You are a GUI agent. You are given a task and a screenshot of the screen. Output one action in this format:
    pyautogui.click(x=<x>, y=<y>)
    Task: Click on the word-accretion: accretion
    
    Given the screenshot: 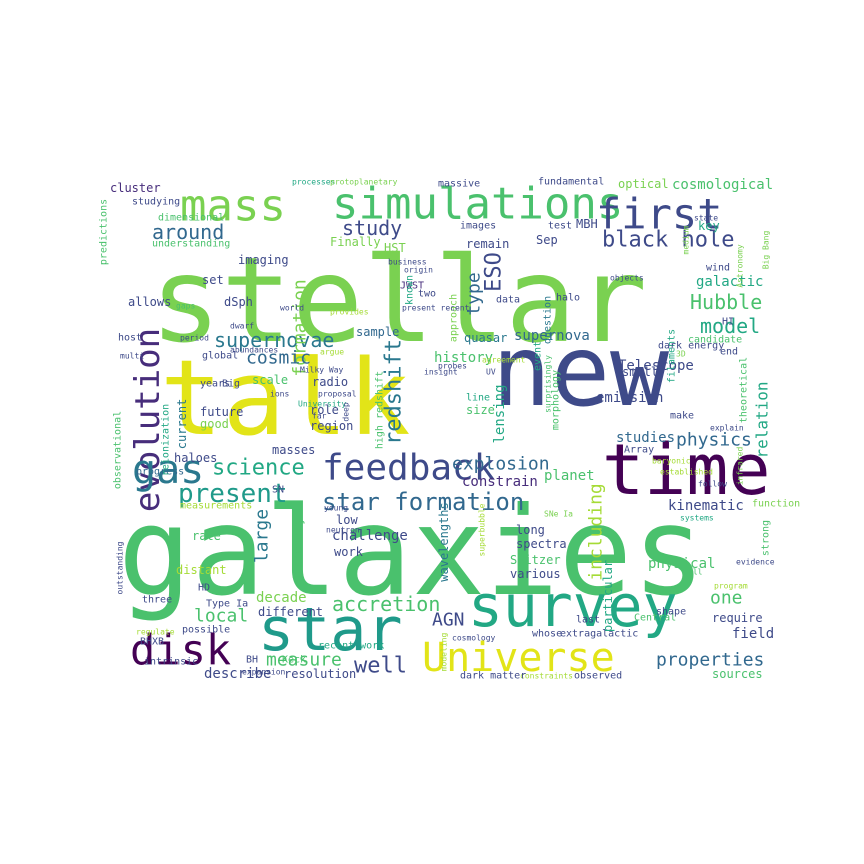 What is the action you would take?
    pyautogui.click(x=386, y=604)
    